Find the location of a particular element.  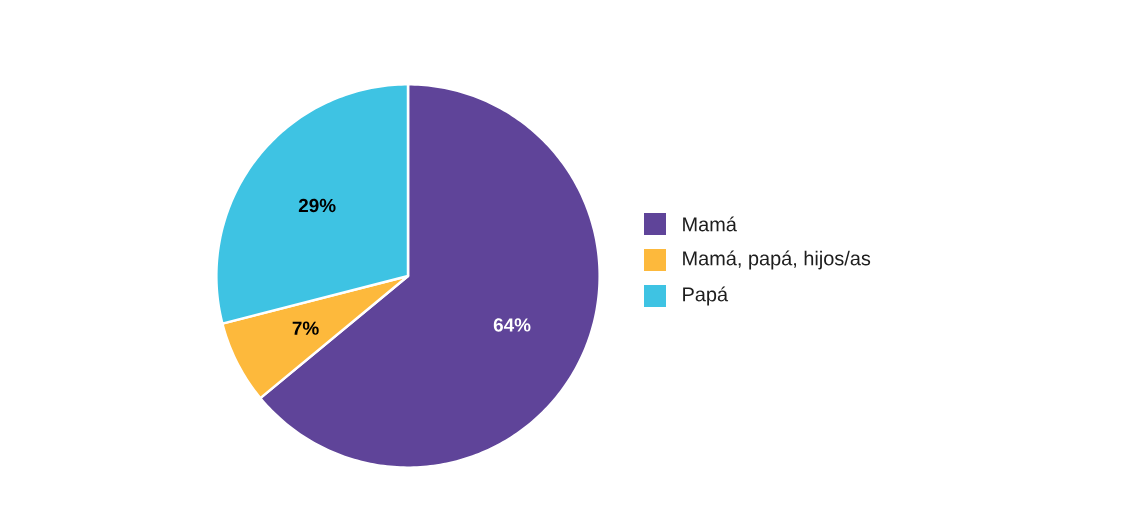

data-label: 64% is located at coordinates (512, 325).